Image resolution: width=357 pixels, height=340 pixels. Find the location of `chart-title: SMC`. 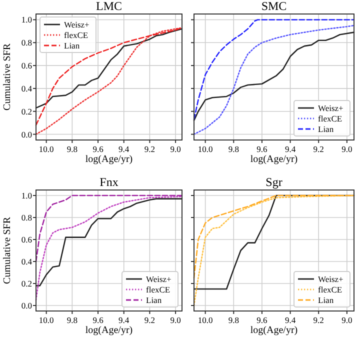

chart-title: SMC is located at coordinates (274, 6).